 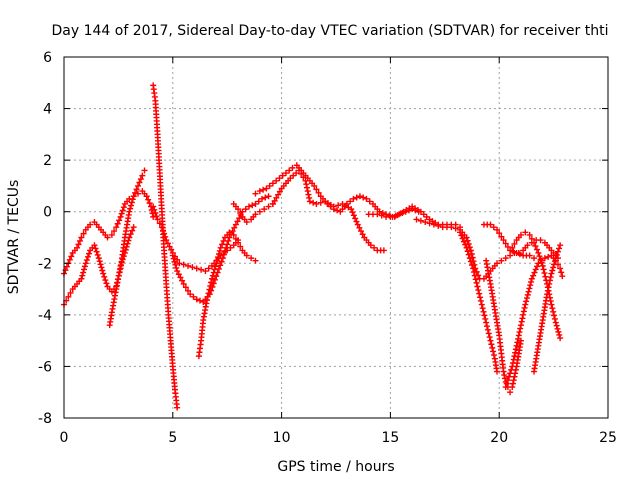 What do you see at coordinates (509, 241) in the screenshot?
I see `series-track-o` at bounding box center [509, 241].